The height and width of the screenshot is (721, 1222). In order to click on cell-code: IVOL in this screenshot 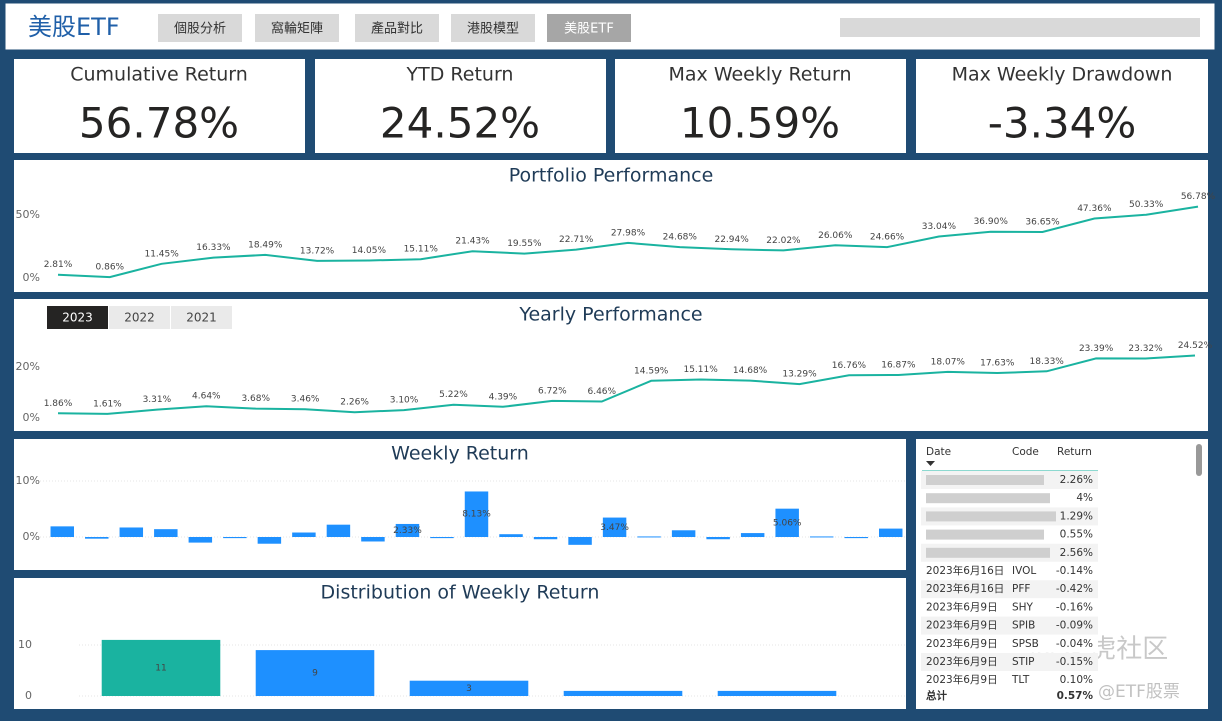, I will do `click(1024, 571)`.